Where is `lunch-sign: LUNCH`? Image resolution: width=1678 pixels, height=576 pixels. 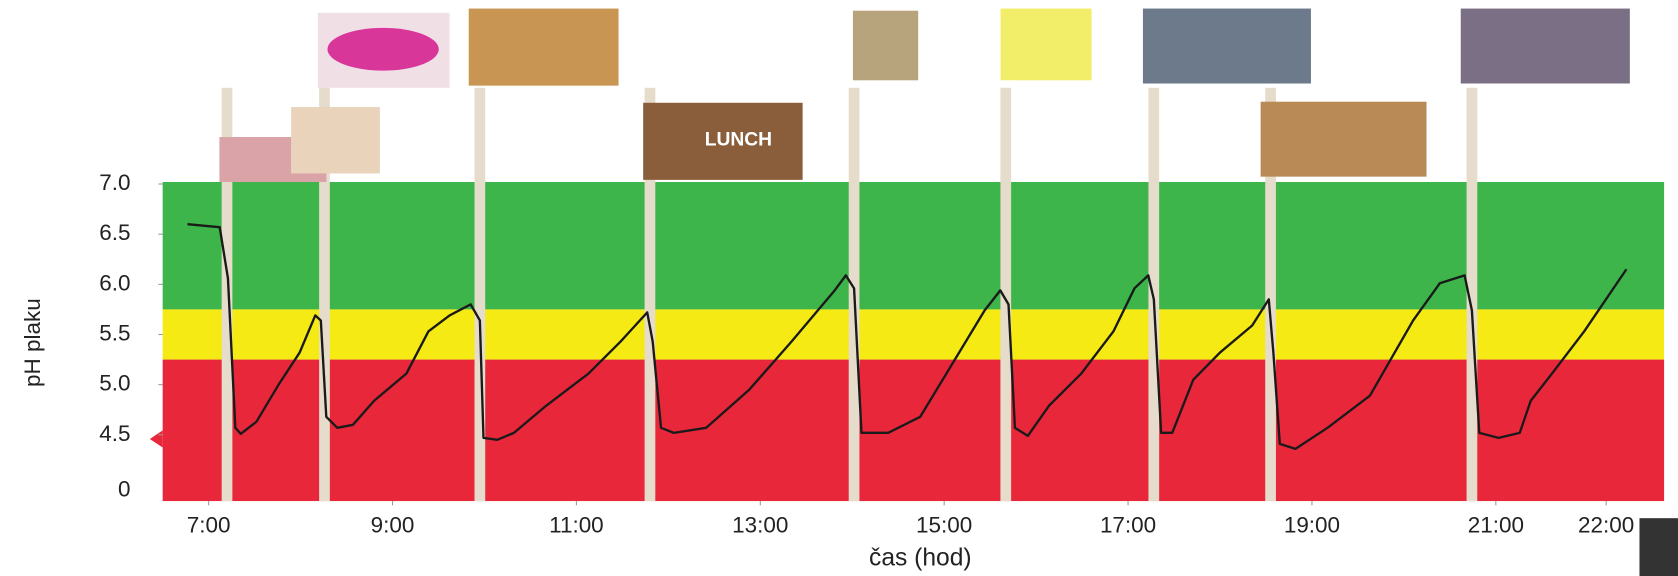
lunch-sign: LUNCH is located at coordinates (738, 139).